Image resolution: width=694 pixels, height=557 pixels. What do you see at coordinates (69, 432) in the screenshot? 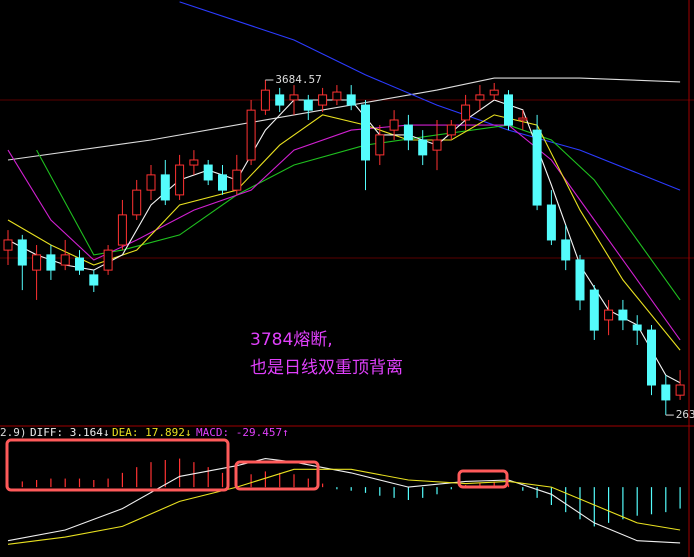
I see `diff-value: DIFF: 3.164↓` at bounding box center [69, 432].